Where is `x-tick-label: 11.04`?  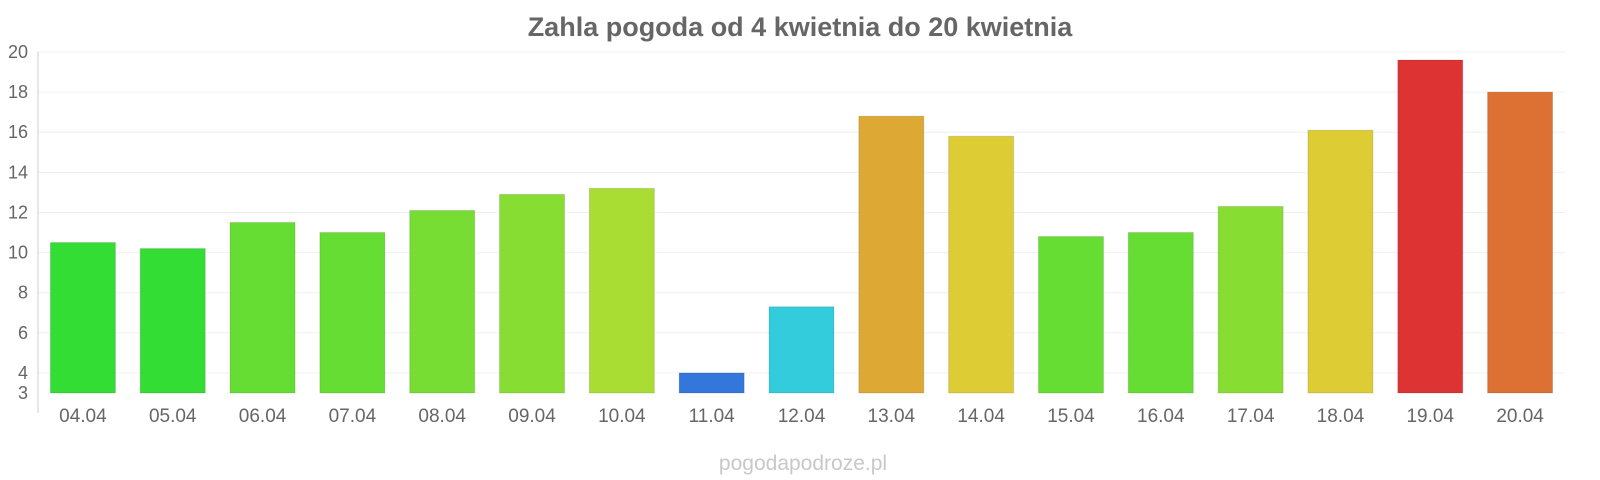 x-tick-label: 11.04 is located at coordinates (712, 416).